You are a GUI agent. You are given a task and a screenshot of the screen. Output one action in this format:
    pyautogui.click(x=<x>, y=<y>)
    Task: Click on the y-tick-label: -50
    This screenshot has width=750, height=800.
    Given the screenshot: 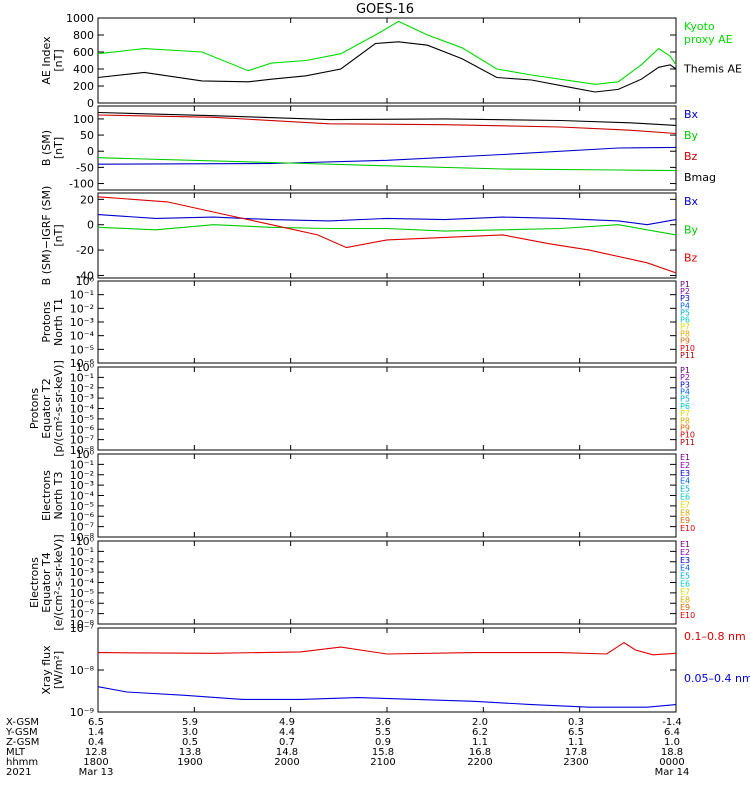 What is the action you would take?
    pyautogui.click(x=85, y=167)
    